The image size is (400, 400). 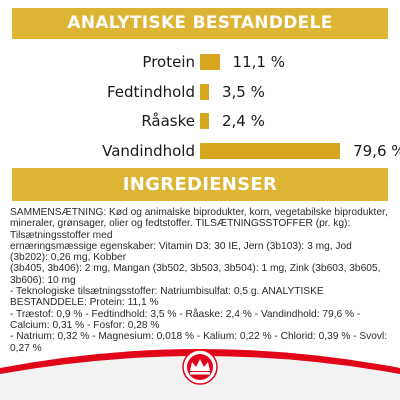 I want to click on nutrient-row: Protein 11,1 %, so click(x=200, y=62).